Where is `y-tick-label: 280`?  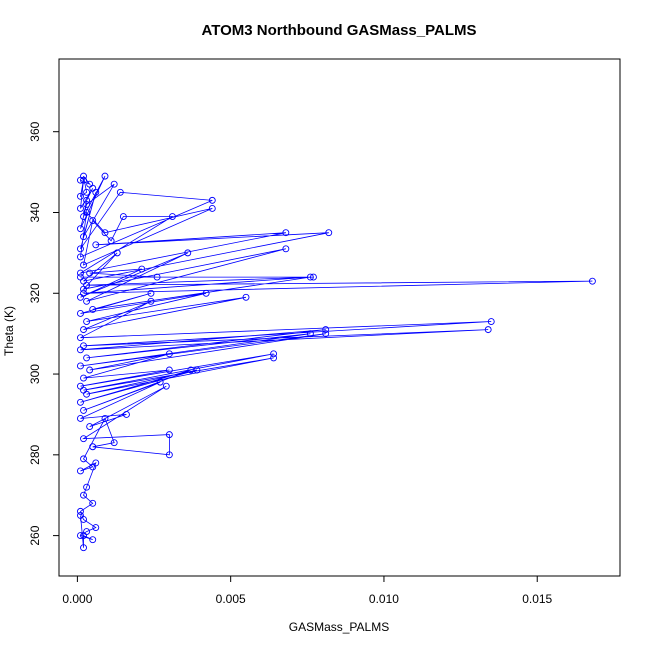
y-tick-label: 280 is located at coordinates (35, 454).